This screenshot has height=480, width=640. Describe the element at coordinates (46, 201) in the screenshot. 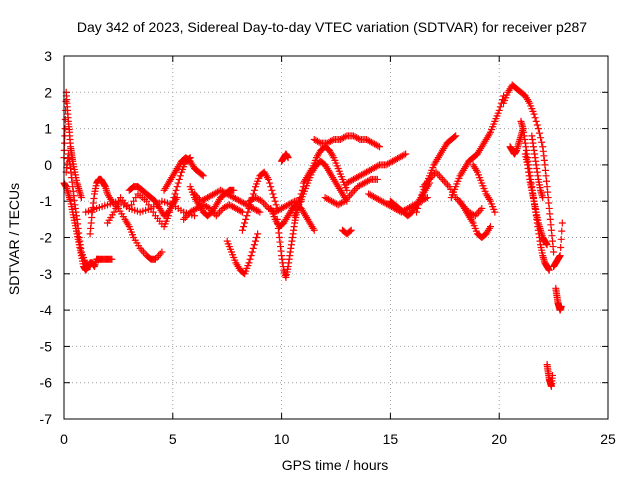

I see `y-tick-label: -1` at that location.